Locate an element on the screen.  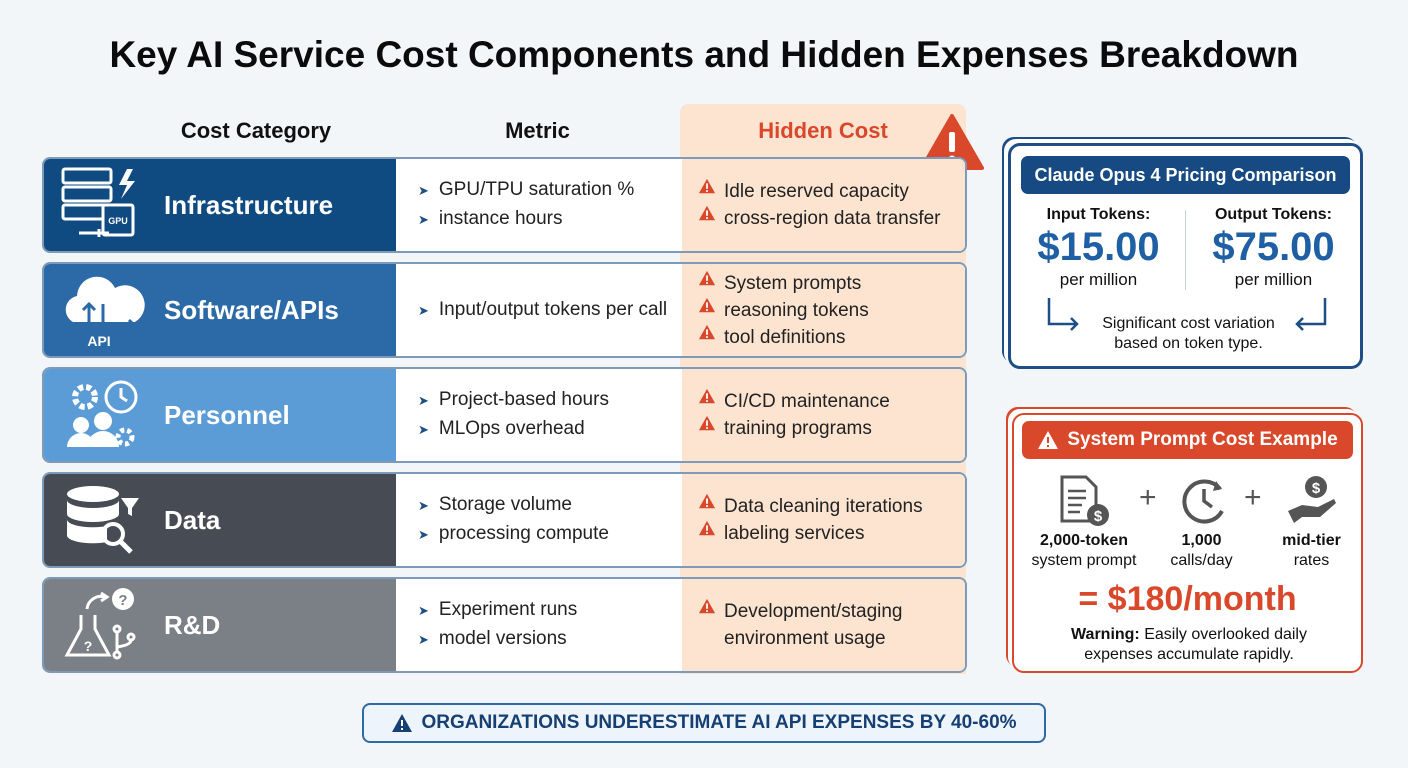
metric-text: Experiment runs is located at coordinates (508, 609).